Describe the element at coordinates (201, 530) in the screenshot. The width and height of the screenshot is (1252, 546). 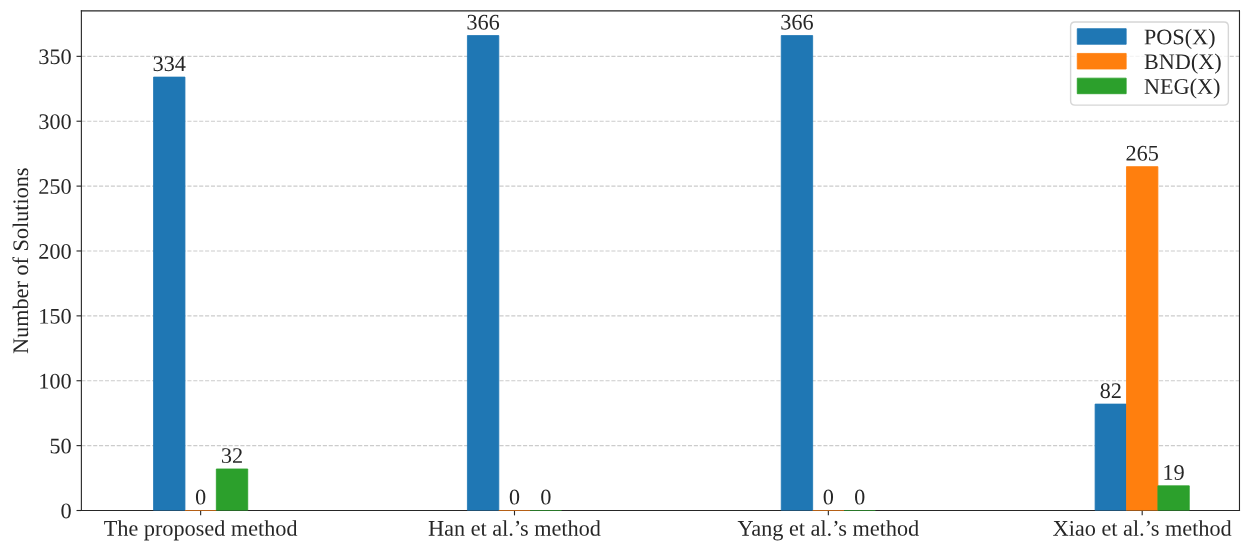
I see `x-tick-label: The proposed method` at that location.